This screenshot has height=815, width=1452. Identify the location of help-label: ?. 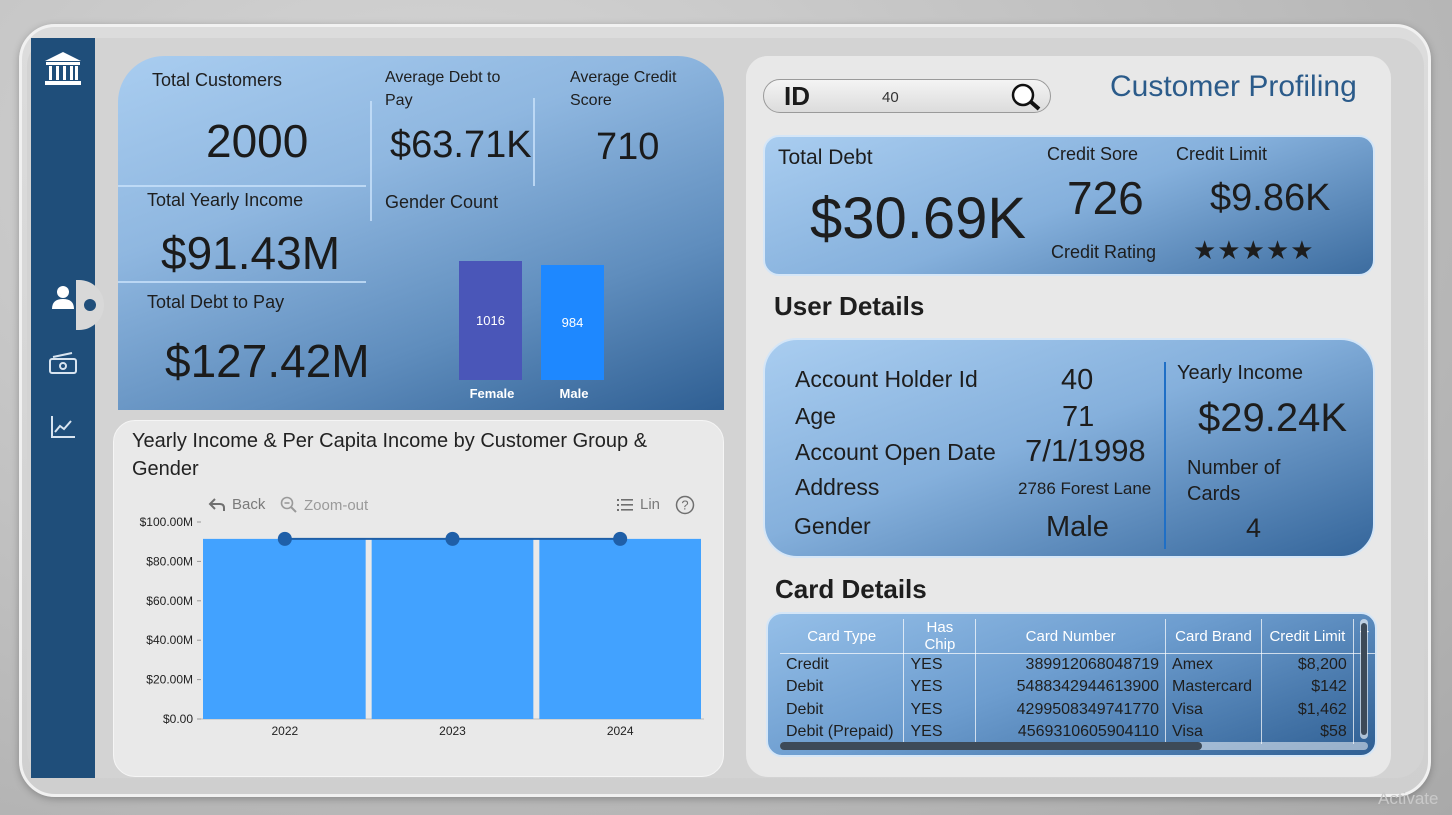
(684, 505).